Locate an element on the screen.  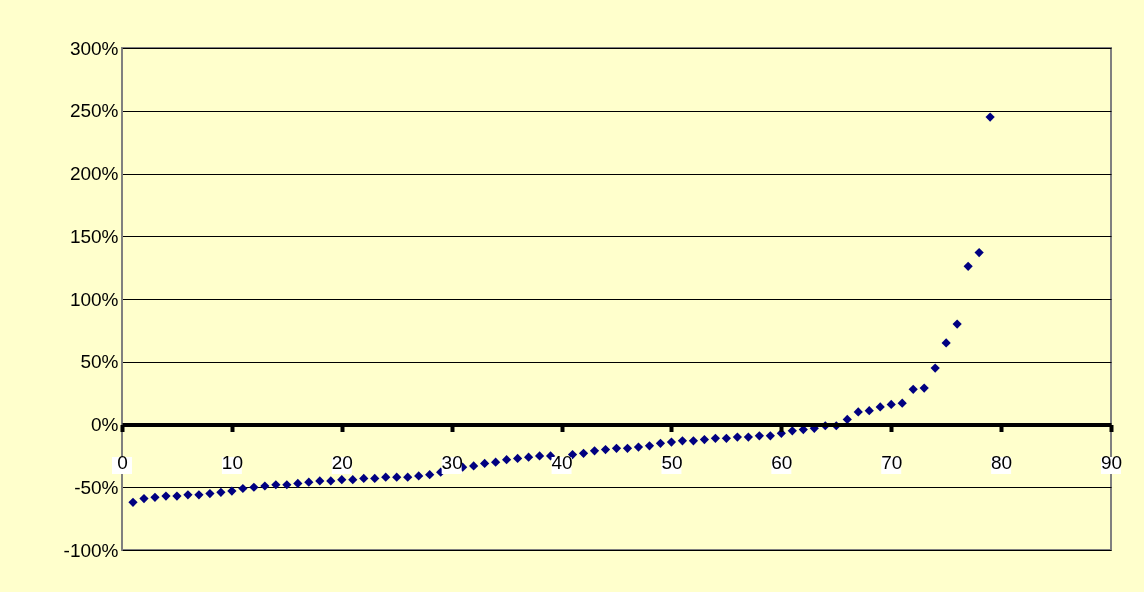
y-tick-label: 200% is located at coordinates (94, 173).